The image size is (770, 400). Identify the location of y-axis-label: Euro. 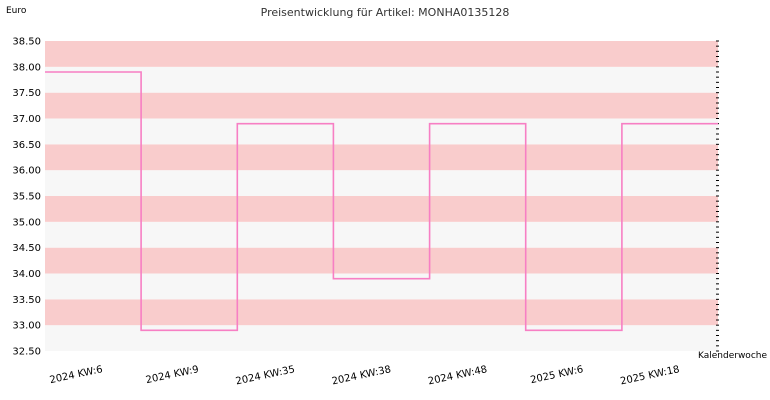
(16, 11).